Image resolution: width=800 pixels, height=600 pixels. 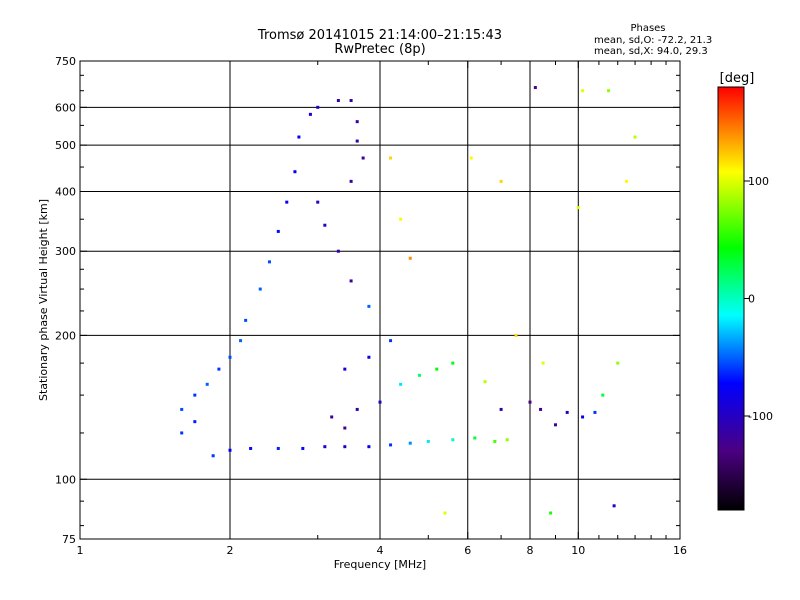 What do you see at coordinates (760, 416) in the screenshot?
I see `colorbar-tick-label: -100` at bounding box center [760, 416].